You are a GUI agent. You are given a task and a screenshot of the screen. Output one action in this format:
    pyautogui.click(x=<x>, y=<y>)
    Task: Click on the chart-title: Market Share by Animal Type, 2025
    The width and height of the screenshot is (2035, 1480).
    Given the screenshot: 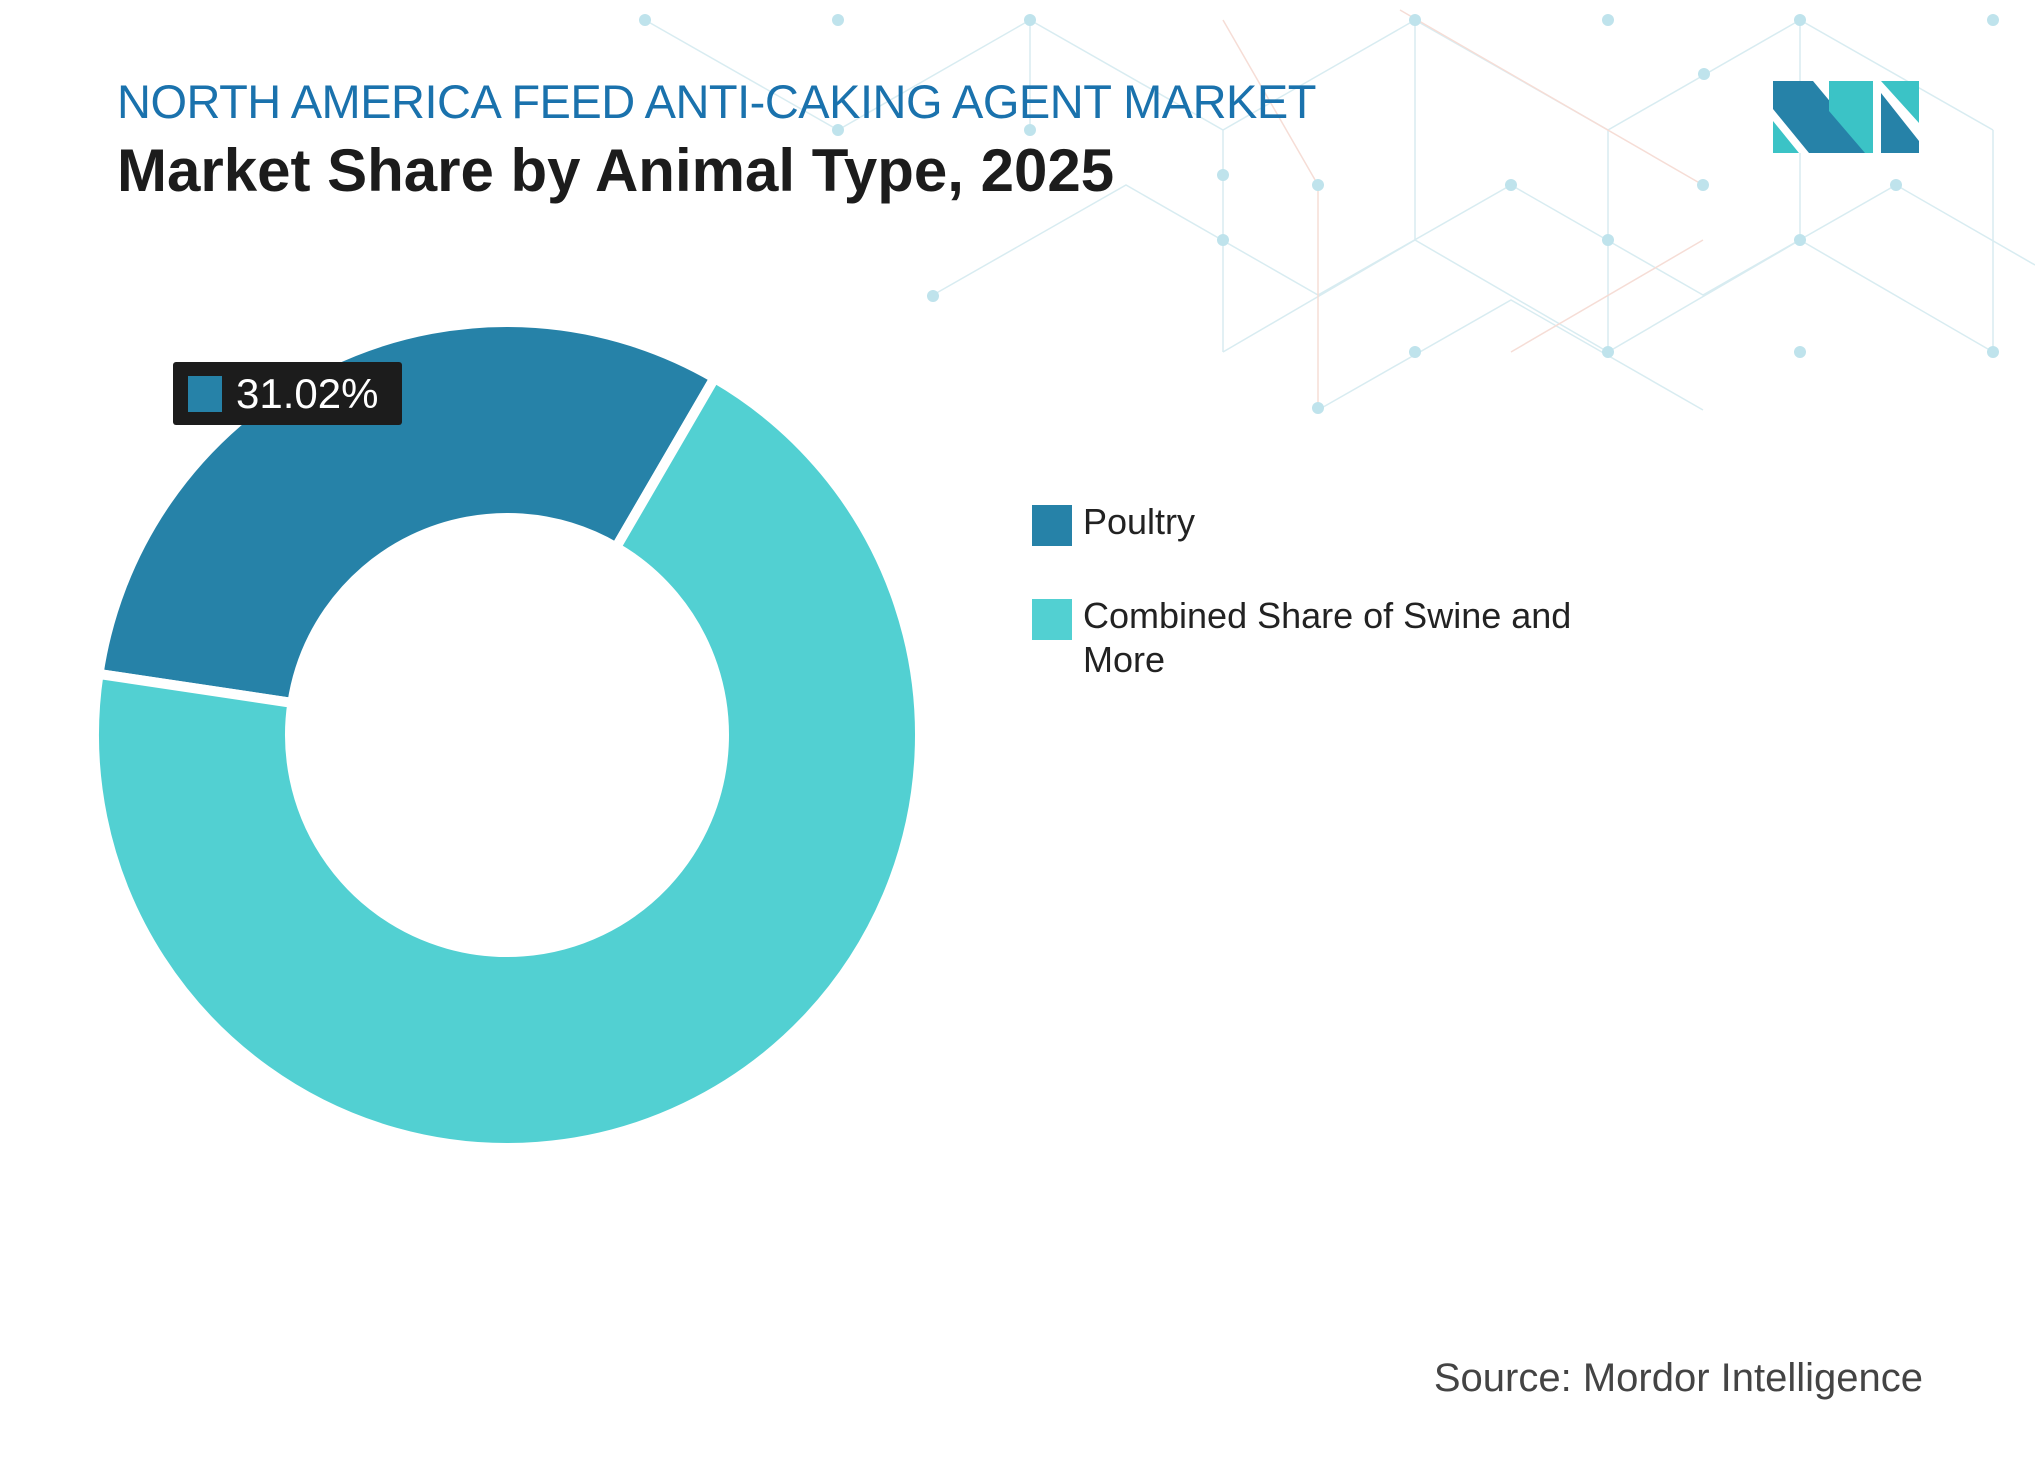 What is the action you would take?
    pyautogui.click(x=616, y=170)
    